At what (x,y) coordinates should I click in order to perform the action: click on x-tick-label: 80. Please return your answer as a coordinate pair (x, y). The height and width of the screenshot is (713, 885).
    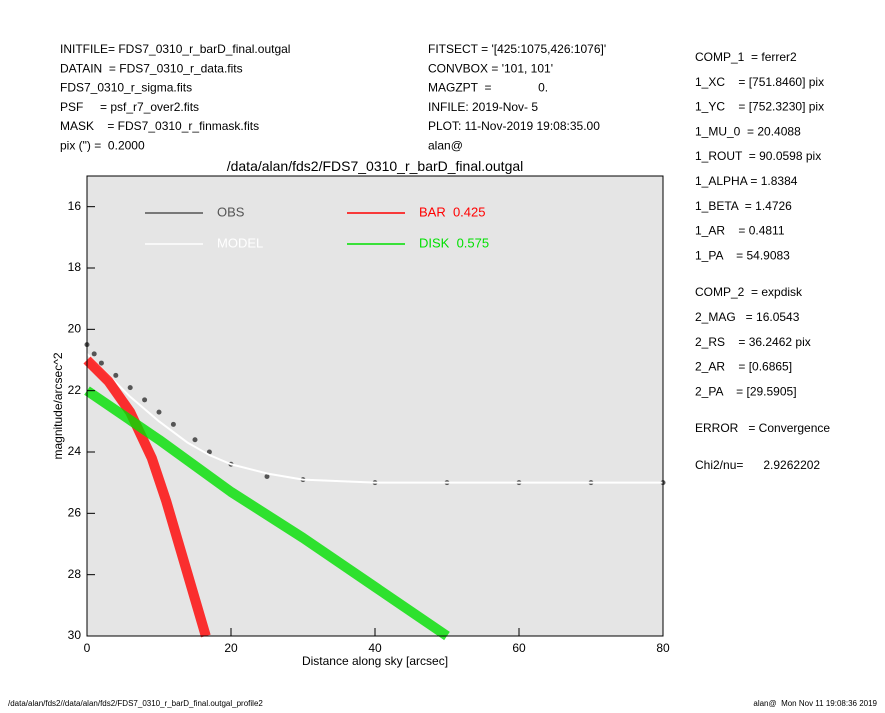
    Looking at the image, I should click on (663, 648).